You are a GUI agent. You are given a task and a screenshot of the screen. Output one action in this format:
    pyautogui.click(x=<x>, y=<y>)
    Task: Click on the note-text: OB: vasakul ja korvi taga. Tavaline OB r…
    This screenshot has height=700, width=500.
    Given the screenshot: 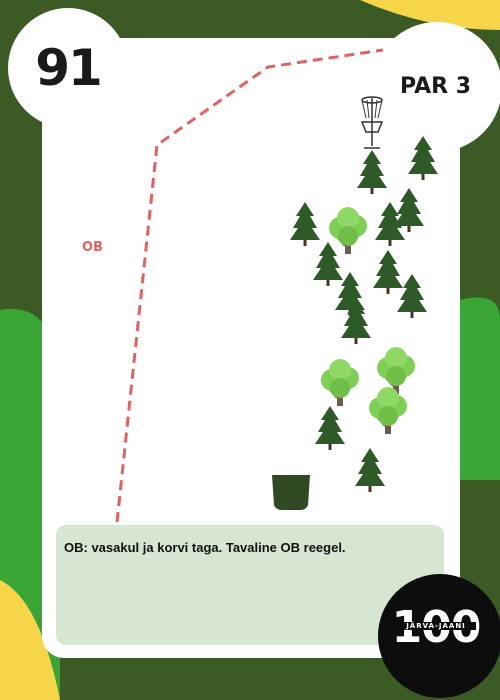 What is the action you would take?
    pyautogui.click(x=205, y=547)
    